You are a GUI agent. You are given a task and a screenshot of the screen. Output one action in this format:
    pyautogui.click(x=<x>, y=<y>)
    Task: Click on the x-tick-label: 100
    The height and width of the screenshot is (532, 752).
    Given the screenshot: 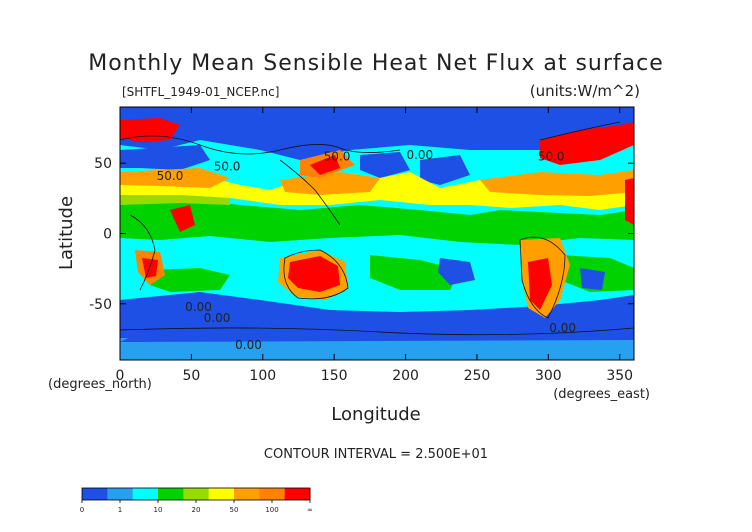 What is the action you would take?
    pyautogui.click(x=262, y=376)
    